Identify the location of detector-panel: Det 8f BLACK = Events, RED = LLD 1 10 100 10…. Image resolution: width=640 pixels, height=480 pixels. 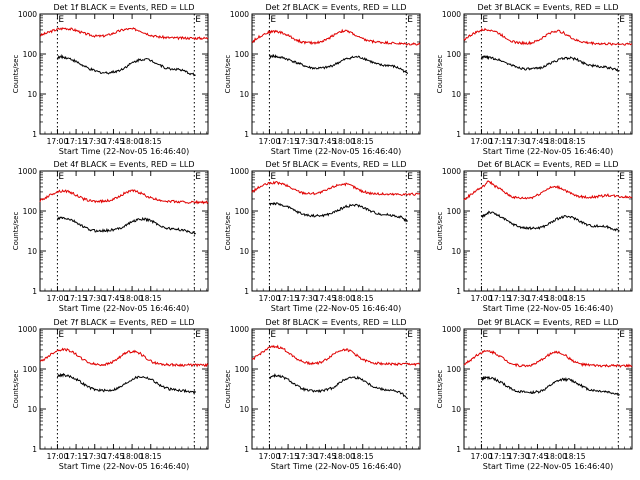
(322, 394).